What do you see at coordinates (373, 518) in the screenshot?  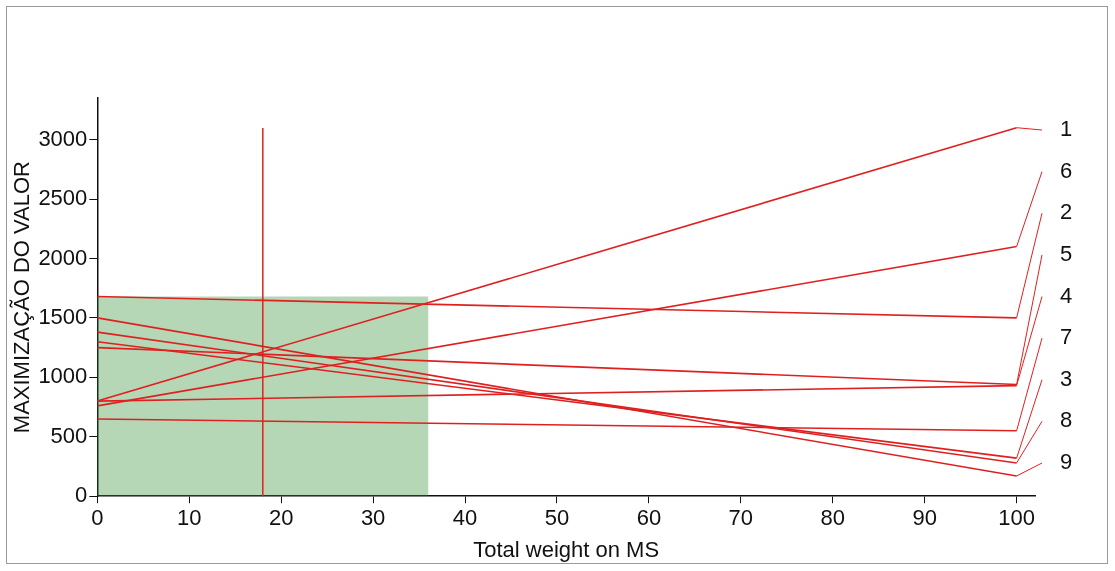 I see `x-tick-label: 30` at bounding box center [373, 518].